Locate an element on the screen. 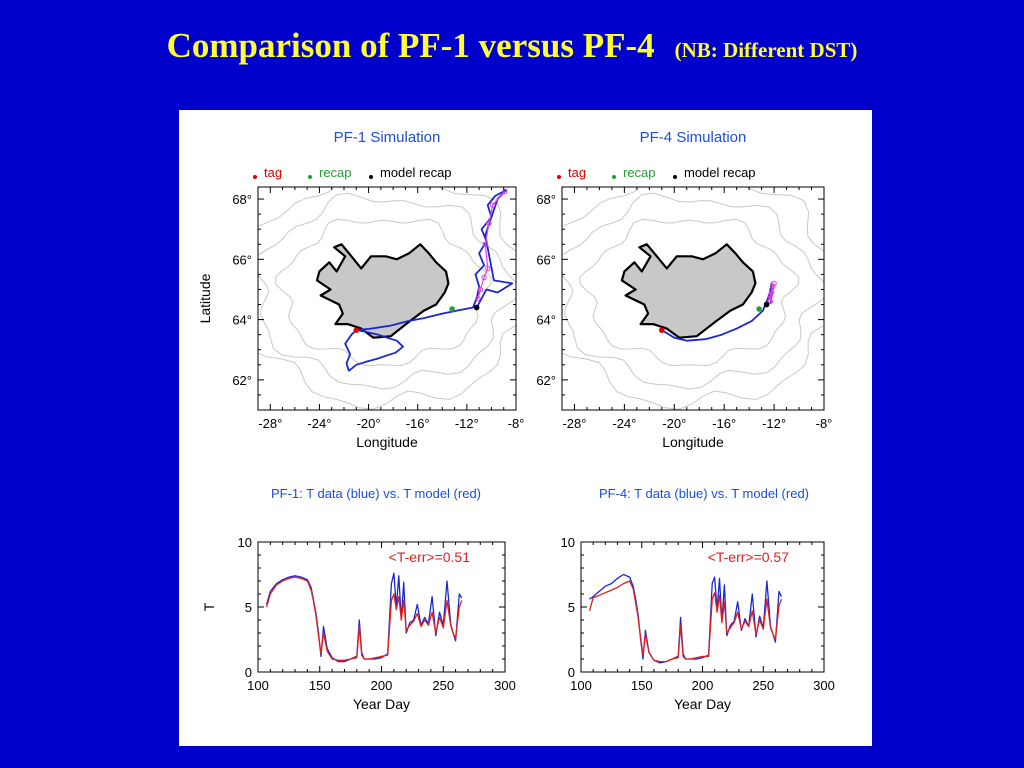  temperature-data-line is located at coordinates (686, 618).